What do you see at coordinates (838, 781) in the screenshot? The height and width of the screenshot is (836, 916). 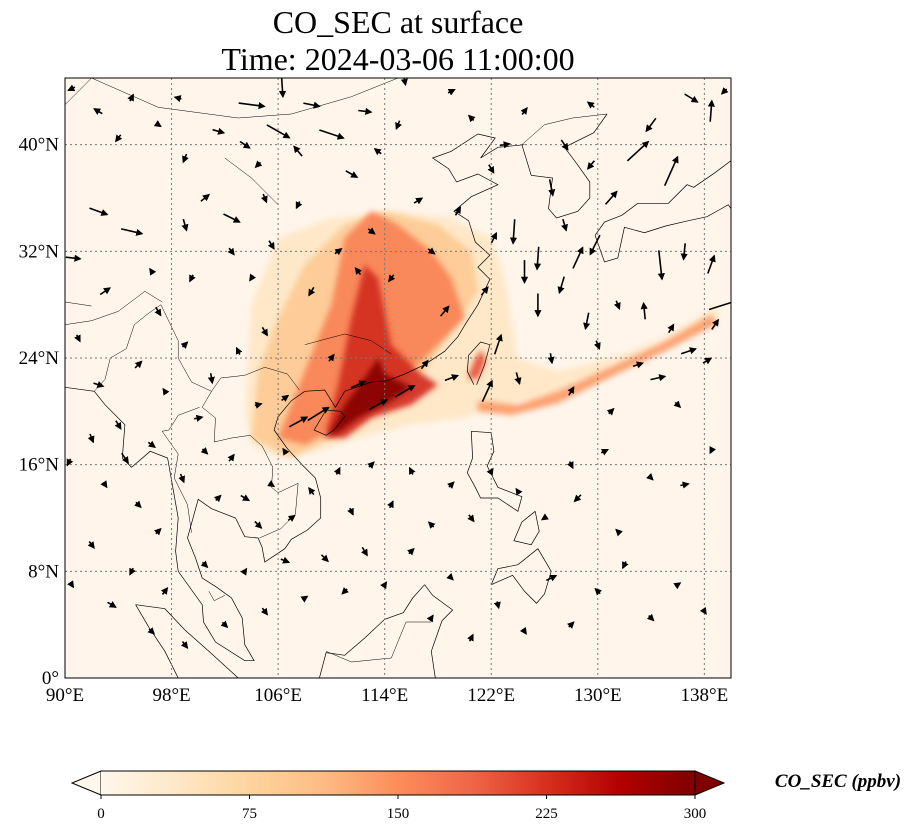 I see `colorbar-label: CO_SEC (ppbv)` at bounding box center [838, 781].